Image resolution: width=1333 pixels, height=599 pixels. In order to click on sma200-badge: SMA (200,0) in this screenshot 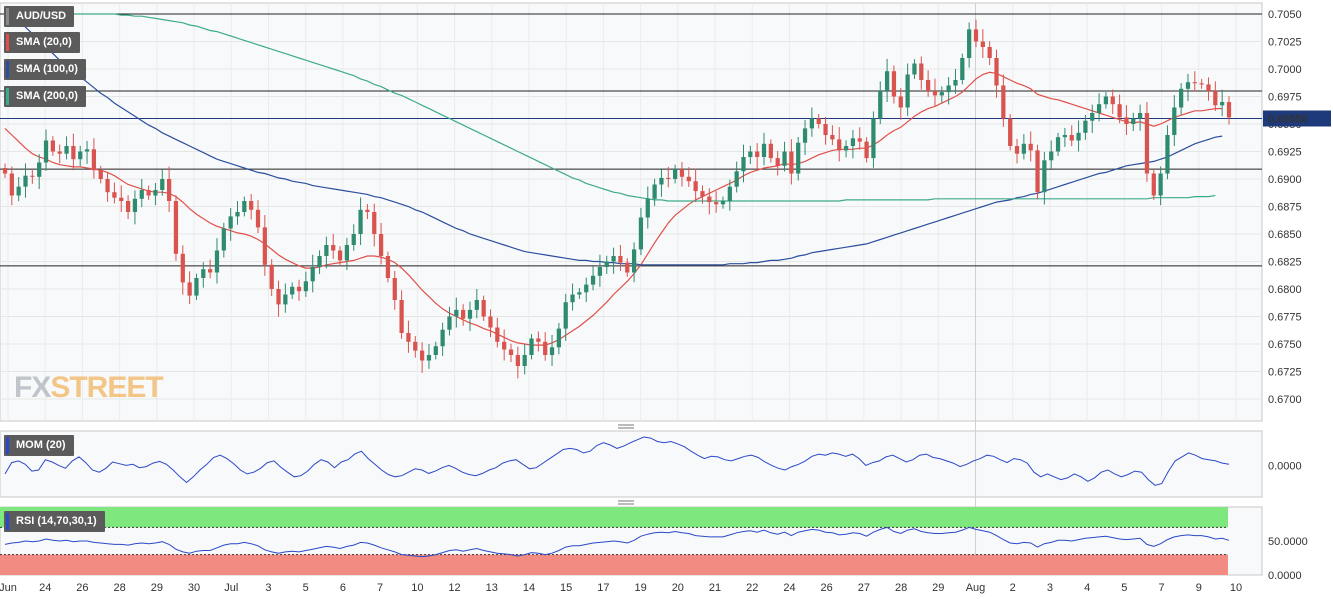, I will do `click(45, 96)`.